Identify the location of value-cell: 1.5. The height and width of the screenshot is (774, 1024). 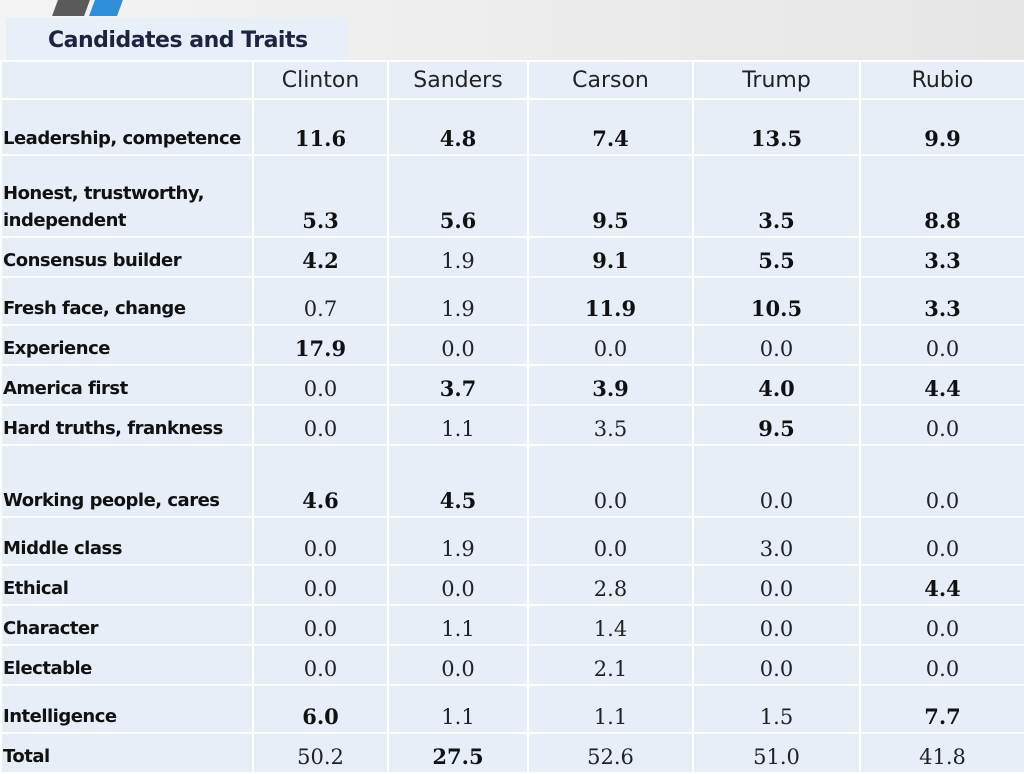
(776, 709).